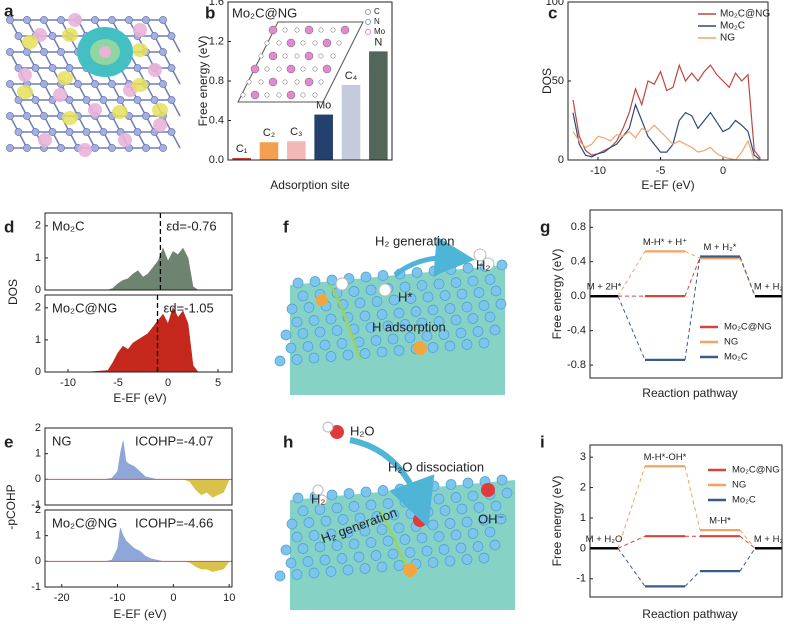 The image size is (798, 624). Describe the element at coordinates (368, 12) in the screenshot. I see `legend-marker` at that location.